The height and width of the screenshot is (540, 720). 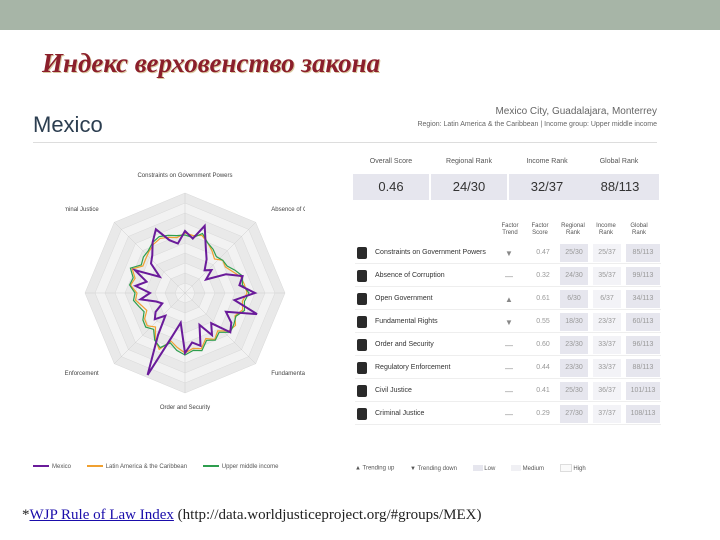 I want to click on factor-income-rank: 37/37, so click(x=607, y=414).